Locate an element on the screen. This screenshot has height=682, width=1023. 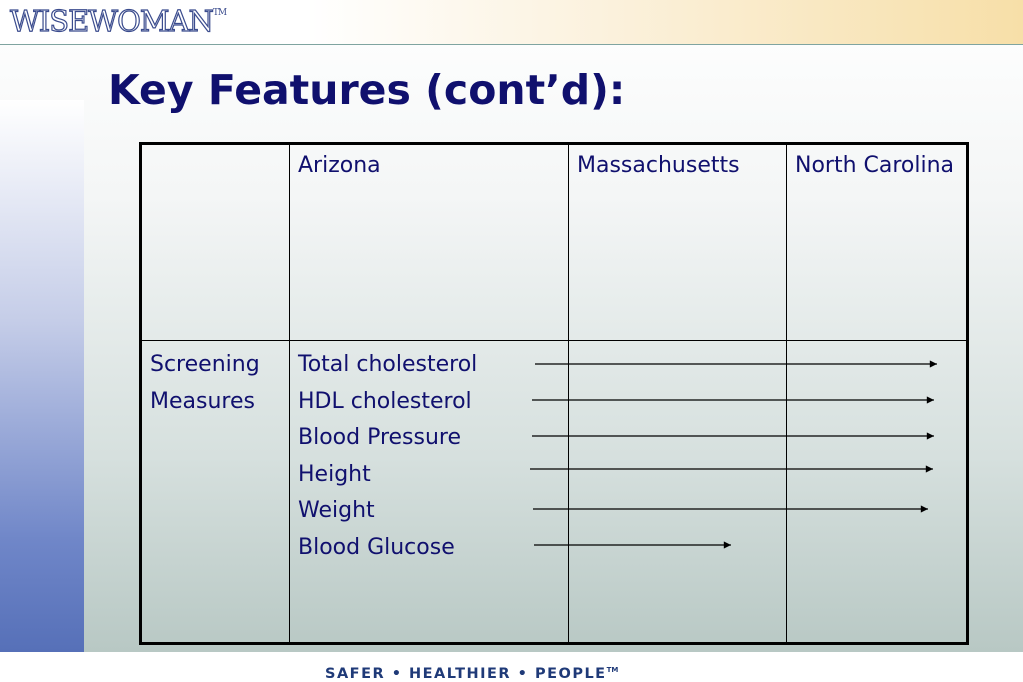
wisewoman-logo: WISEWOMANTM is located at coordinates (118, 20).